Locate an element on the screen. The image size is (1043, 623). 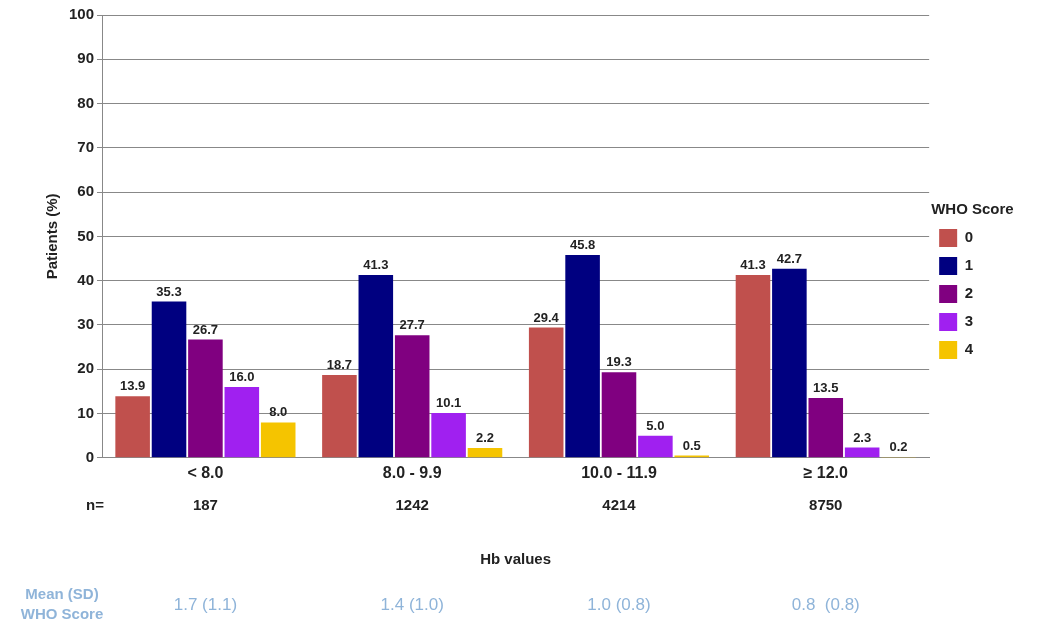
text: Mean (SD) WHO Score is located at coordinates (62, 604).